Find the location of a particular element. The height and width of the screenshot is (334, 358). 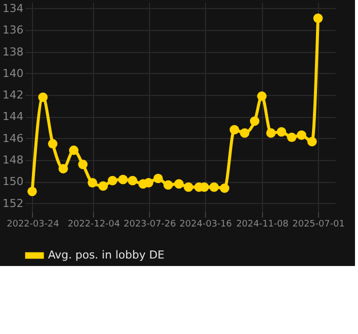

y-tick-label: 146 is located at coordinates (13, 138).